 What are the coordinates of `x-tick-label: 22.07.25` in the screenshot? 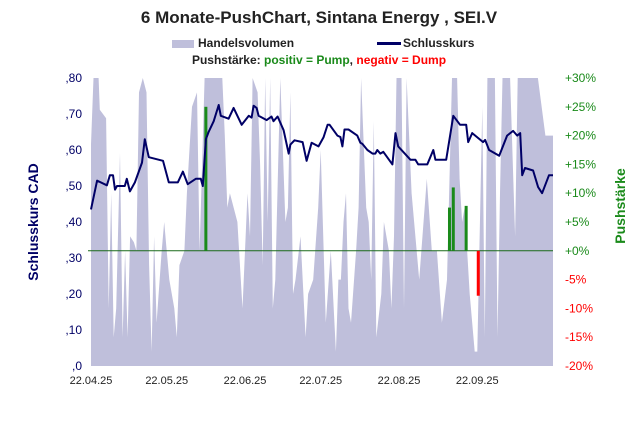 It's located at (320, 381).